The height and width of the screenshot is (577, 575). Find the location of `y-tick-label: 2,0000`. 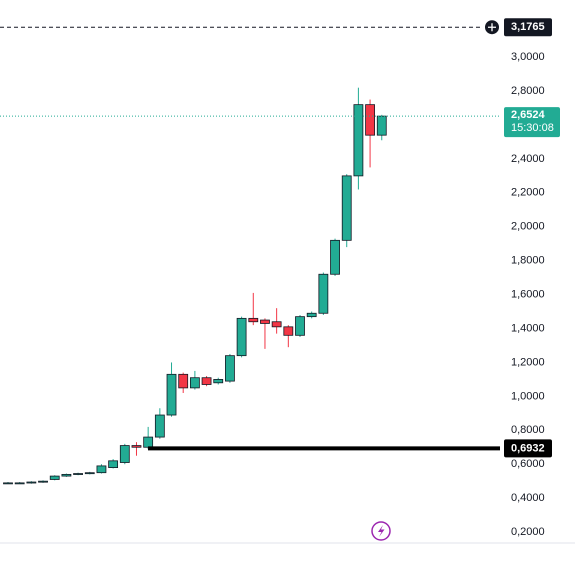

y-tick-label: 2,0000 is located at coordinates (528, 227).